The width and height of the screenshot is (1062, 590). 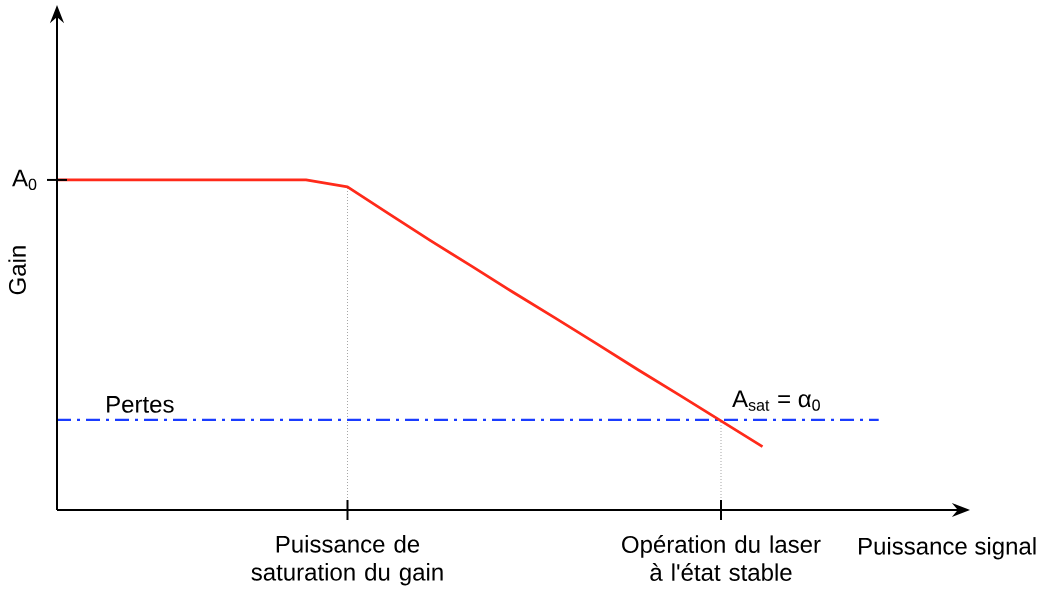 I want to click on x-tick-label: Opération du laser à l'état stable, so click(x=721, y=558).